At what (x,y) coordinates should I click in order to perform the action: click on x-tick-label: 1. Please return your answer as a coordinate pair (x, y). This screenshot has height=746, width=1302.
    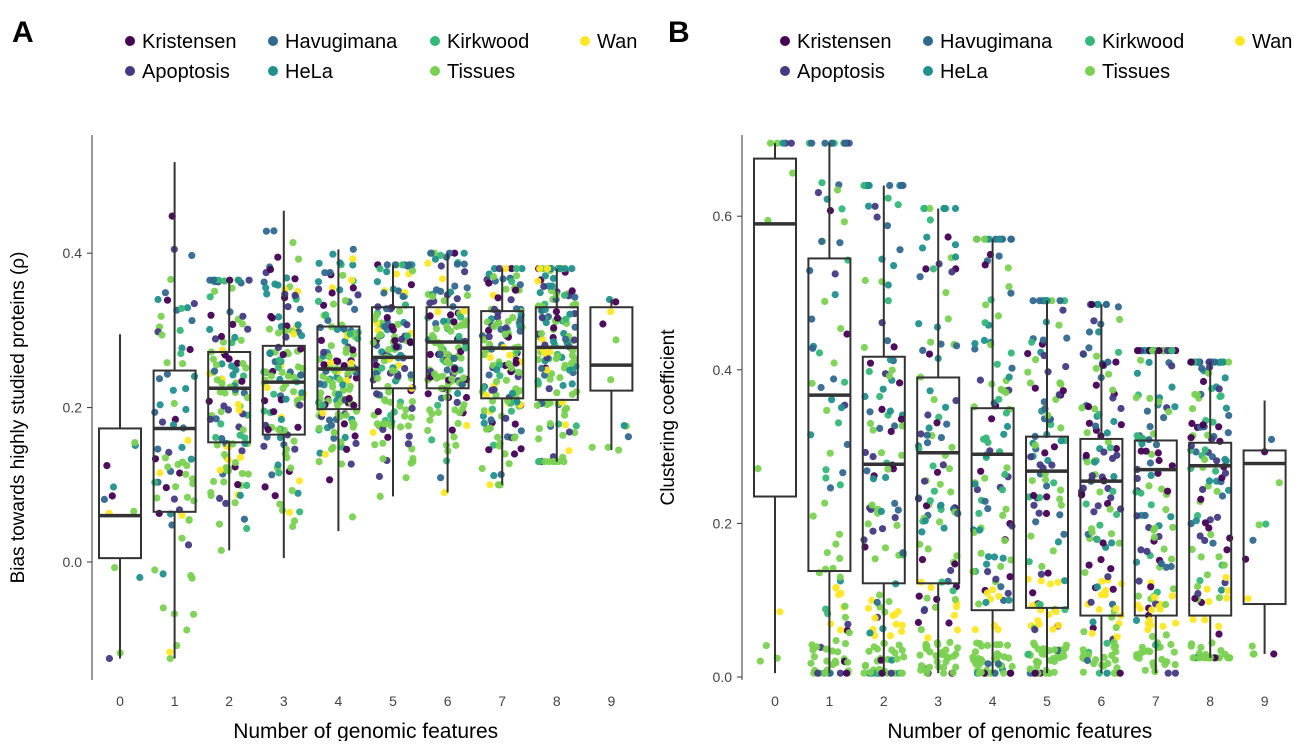
    Looking at the image, I should click on (830, 701).